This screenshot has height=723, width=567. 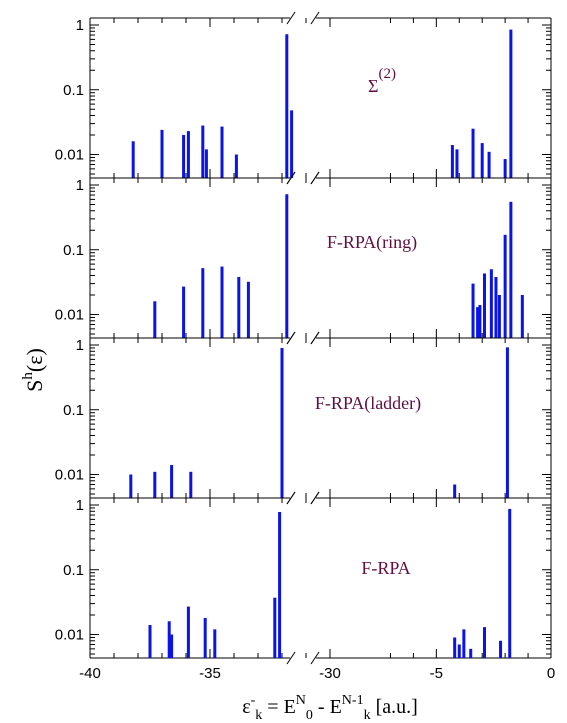 I want to click on y-axis-label-text: Sh(ε), so click(x=33, y=370).